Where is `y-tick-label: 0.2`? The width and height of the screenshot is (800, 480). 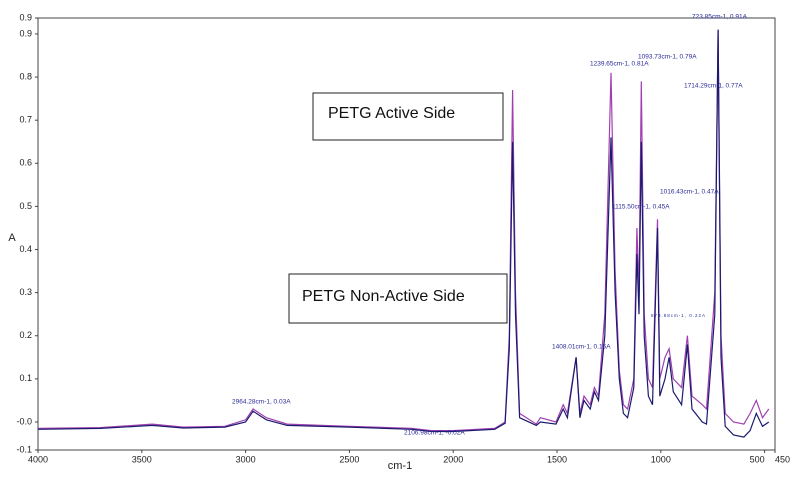 y-tick-label: 0.2 is located at coordinates (25, 335).